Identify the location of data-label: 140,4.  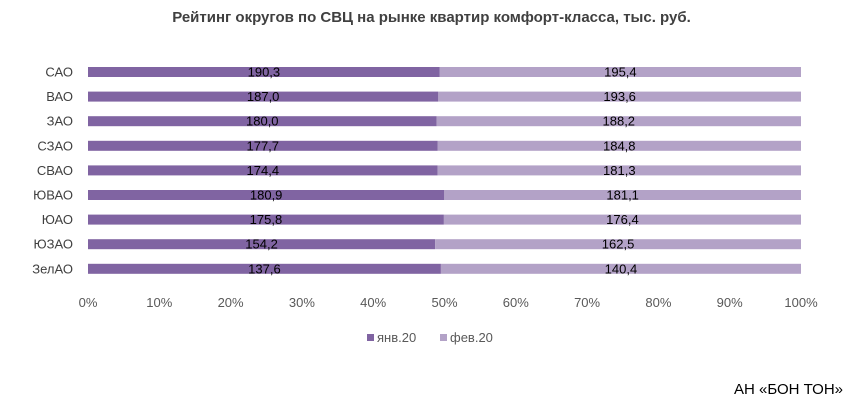
(621, 268).